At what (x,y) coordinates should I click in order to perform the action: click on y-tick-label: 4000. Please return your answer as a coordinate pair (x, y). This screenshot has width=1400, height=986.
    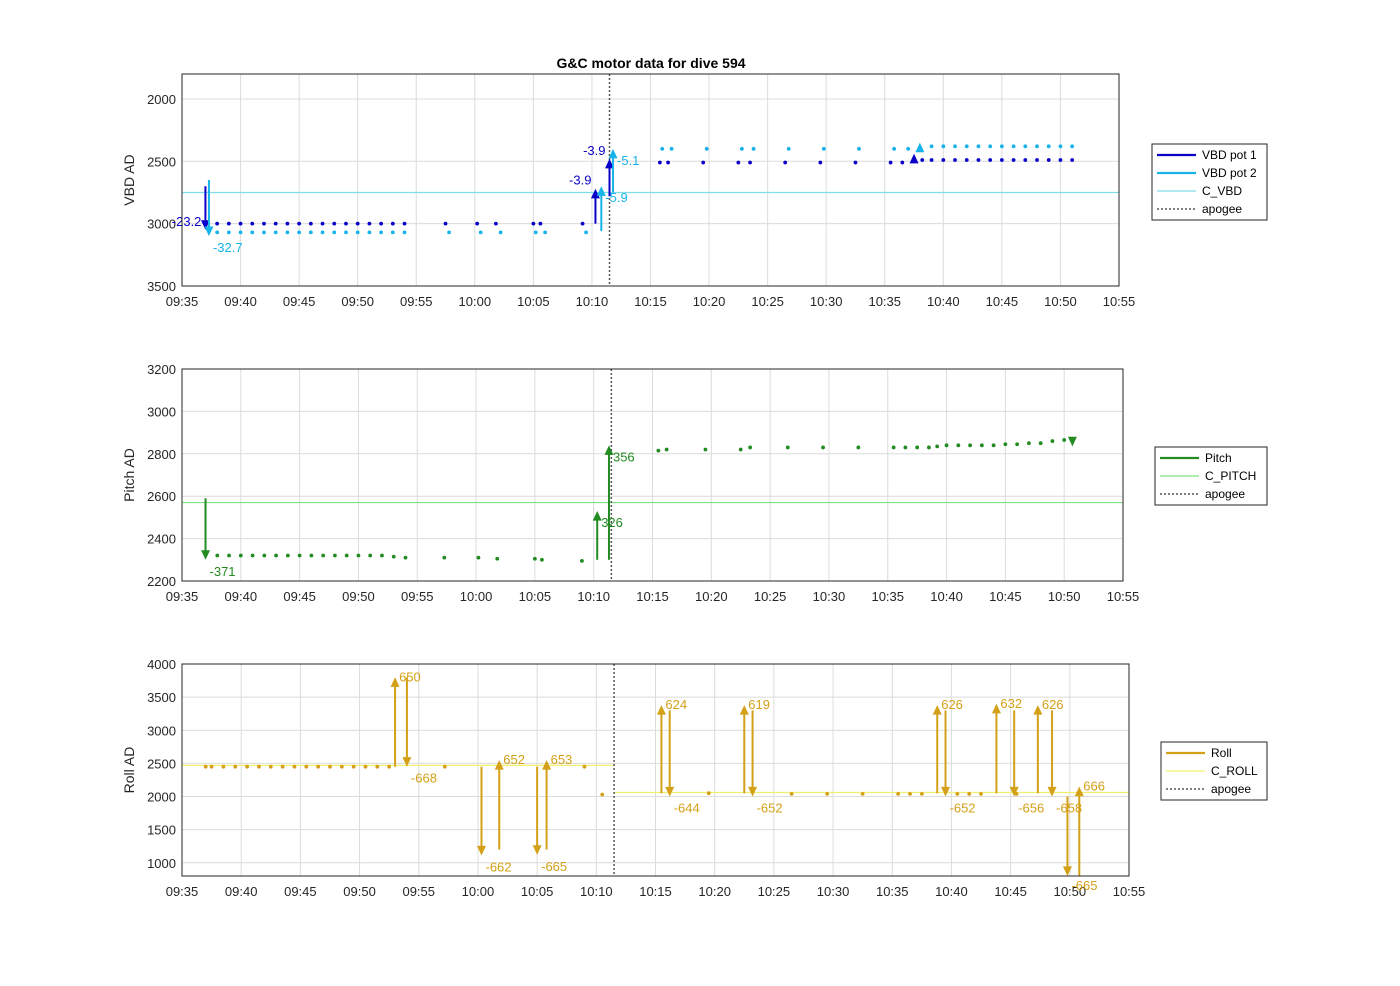
    Looking at the image, I should click on (161, 664).